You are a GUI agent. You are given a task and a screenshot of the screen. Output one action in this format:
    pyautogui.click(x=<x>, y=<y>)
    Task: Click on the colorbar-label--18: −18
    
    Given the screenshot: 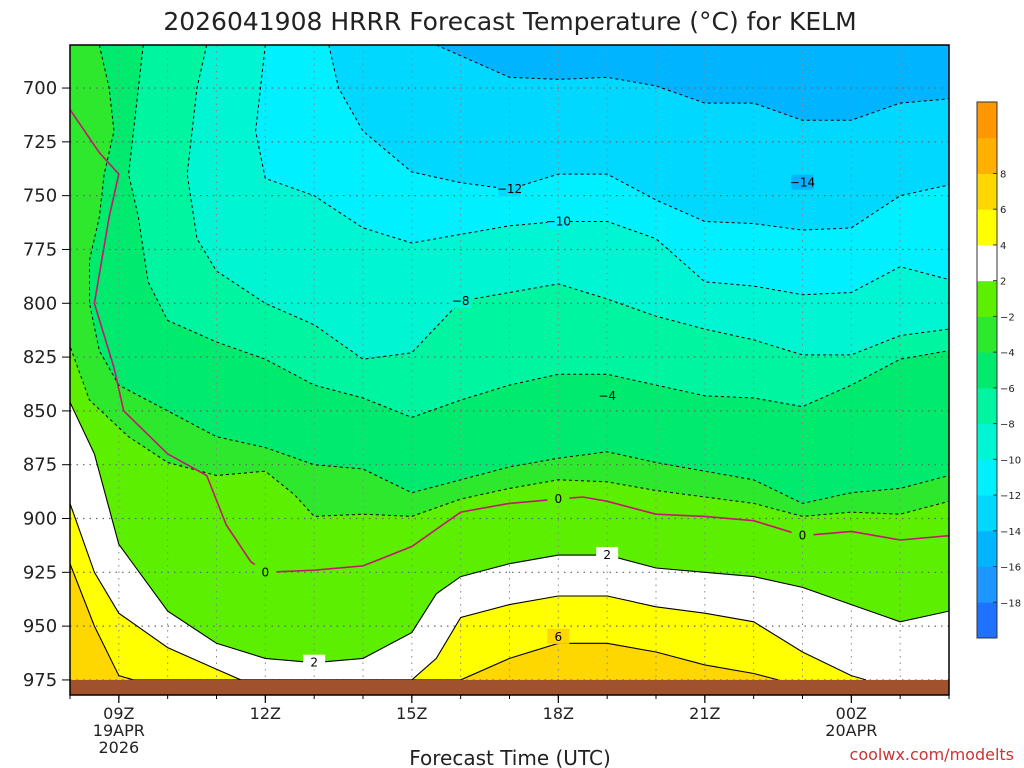 What is the action you would take?
    pyautogui.click(x=1010, y=603)
    